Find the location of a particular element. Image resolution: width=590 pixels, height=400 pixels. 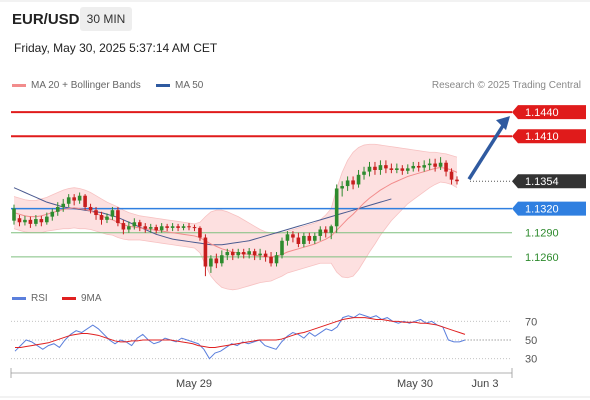

legend-swatch-rsi is located at coordinates (19, 298).